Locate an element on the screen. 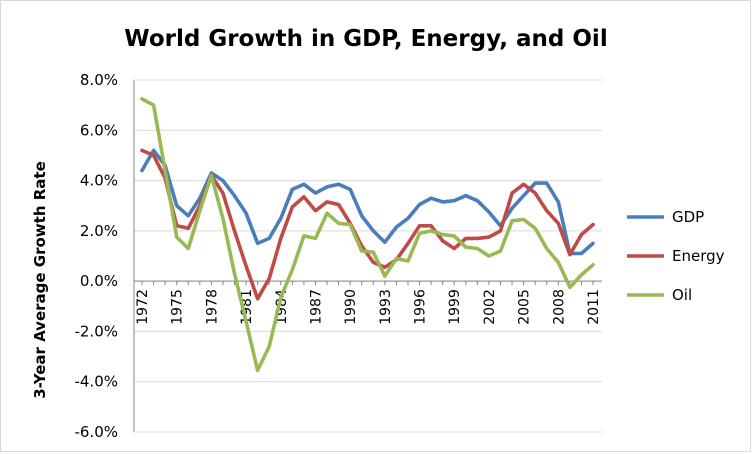  x-tick-label: 1990 is located at coordinates (351, 307).